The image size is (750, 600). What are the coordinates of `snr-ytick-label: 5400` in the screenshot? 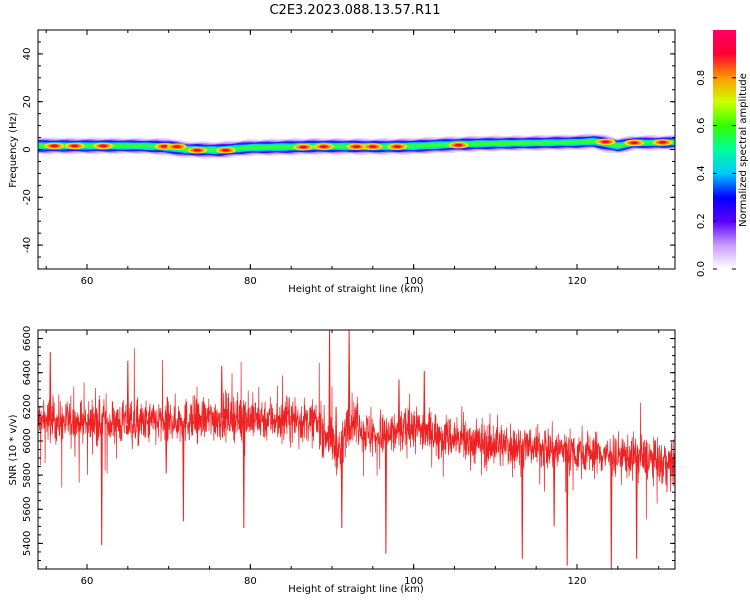 It's located at (27, 543).